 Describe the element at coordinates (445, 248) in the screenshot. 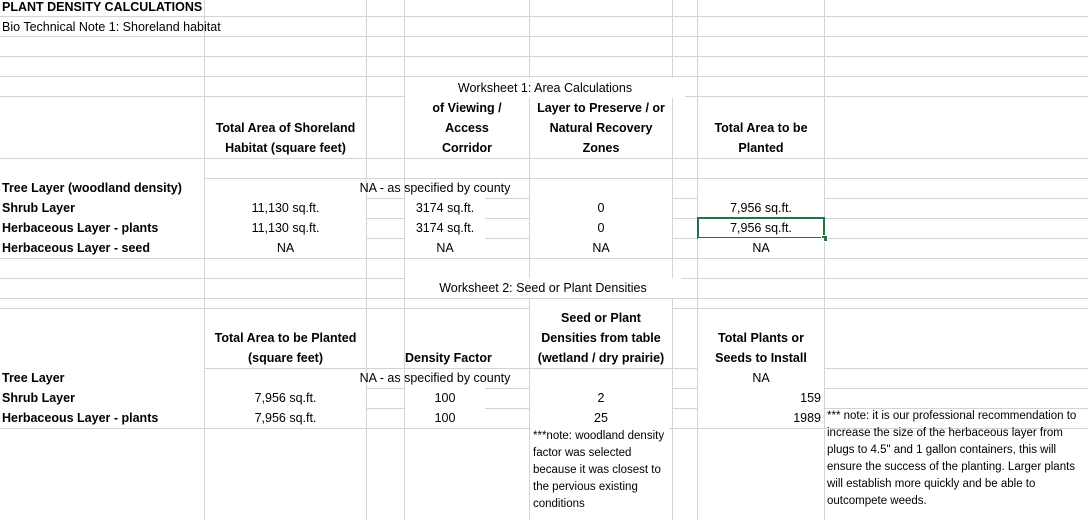

I see `ws1-cell-viewing: NA` at that location.